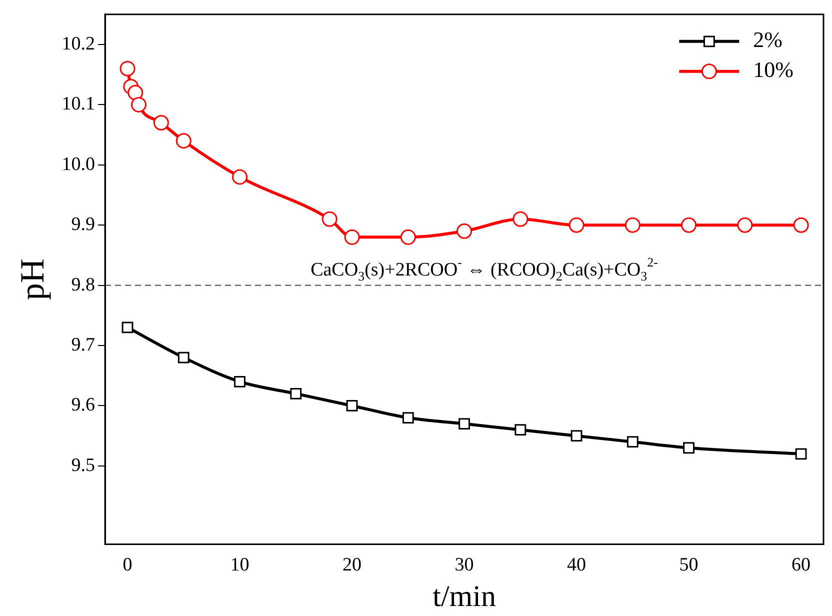 The width and height of the screenshot is (832, 616). I want to click on x-axis-title: t/min, so click(464, 596).